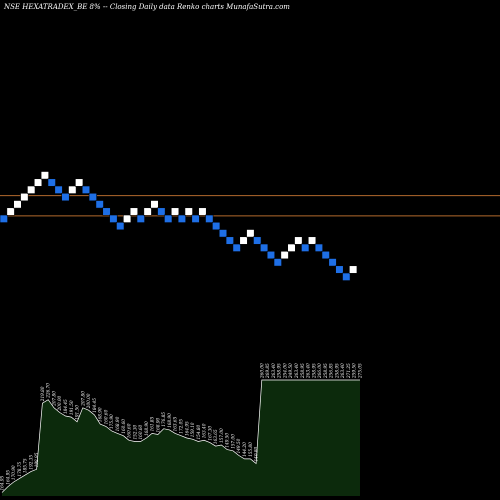 The image size is (500, 500). What do you see at coordinates (348, 371) in the screenshot?
I see `volume-label: 271.25` at bounding box center [348, 371].